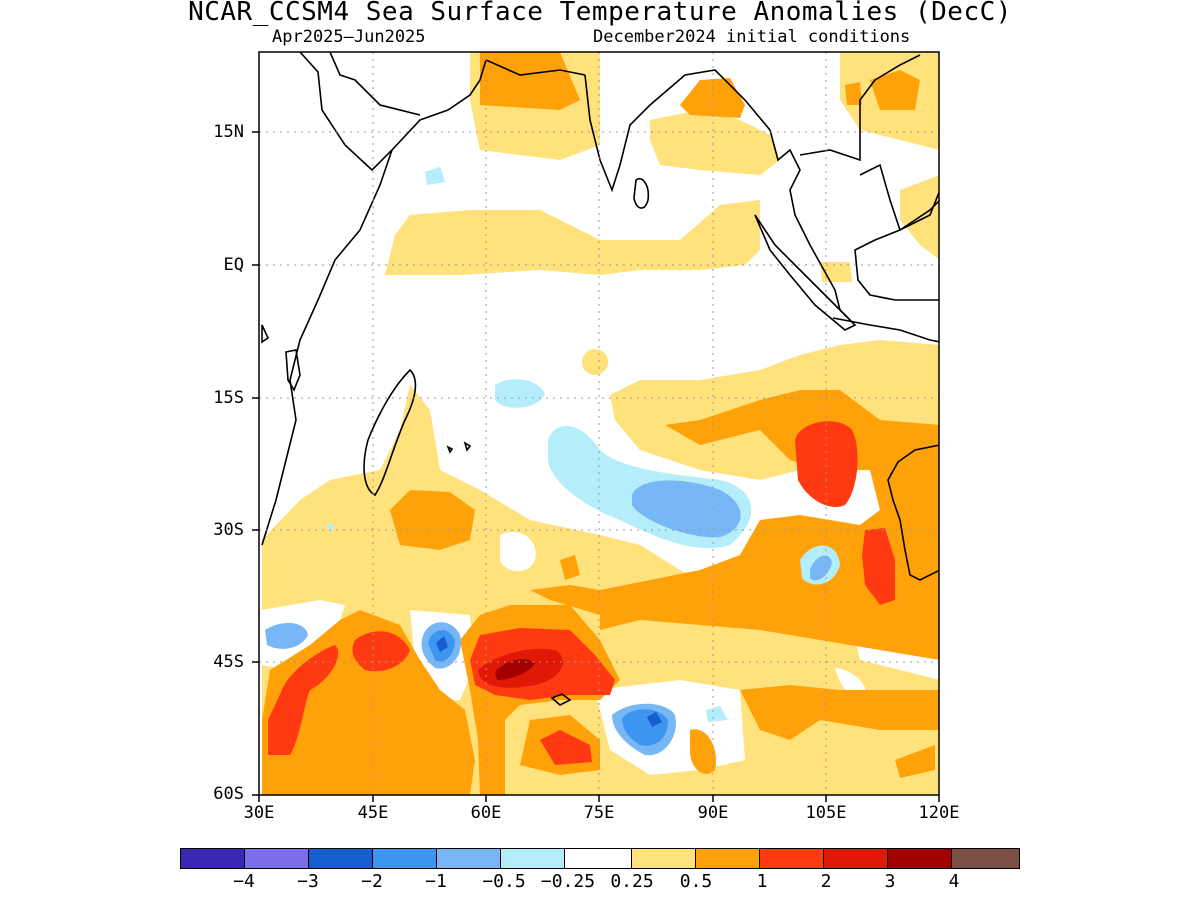 The image size is (1200, 900). Describe the element at coordinates (436, 881) in the screenshot. I see `colorbar-label: −1` at that location.